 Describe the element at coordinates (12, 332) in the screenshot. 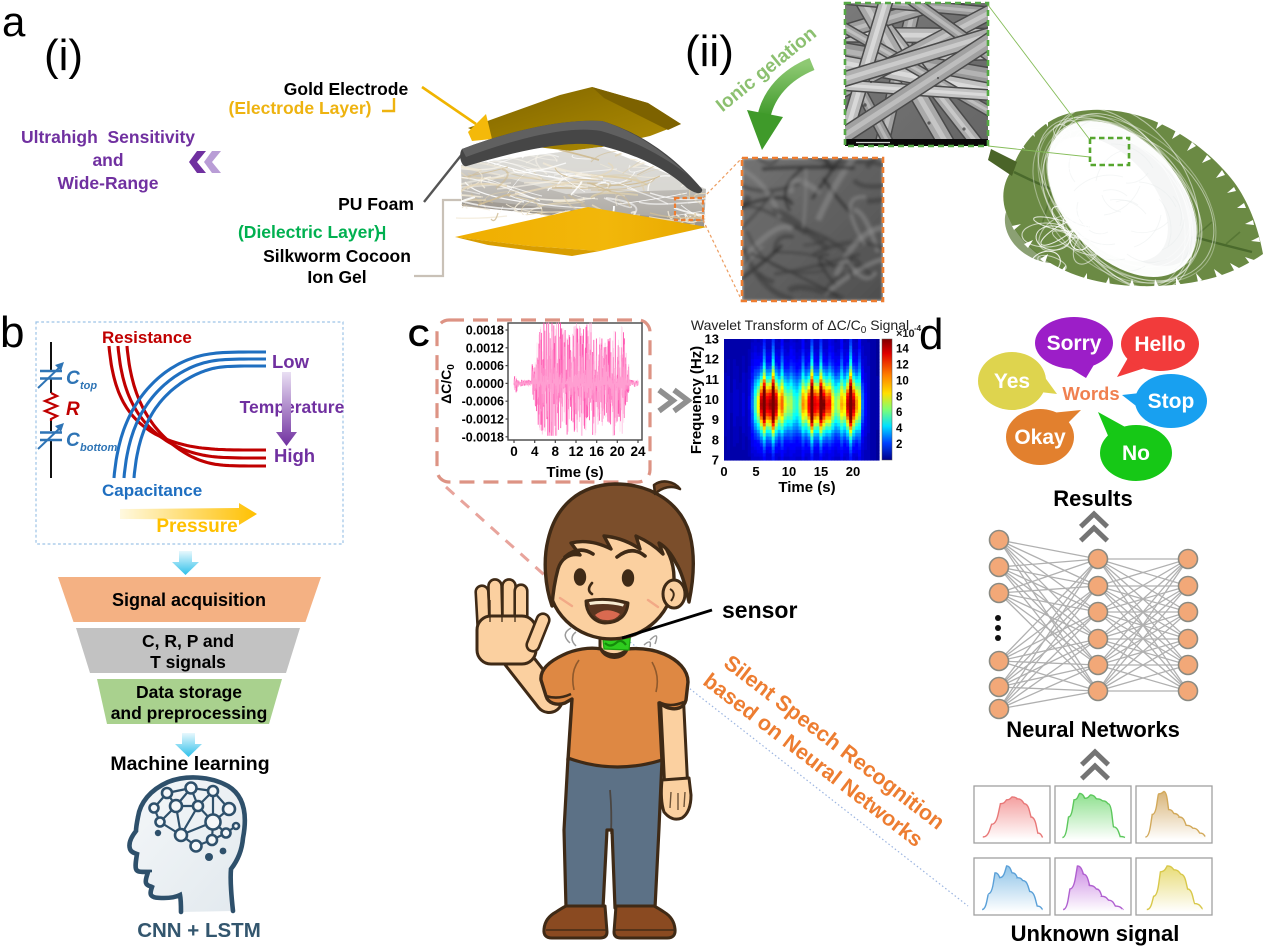

I see `svg-text: b` at that location.